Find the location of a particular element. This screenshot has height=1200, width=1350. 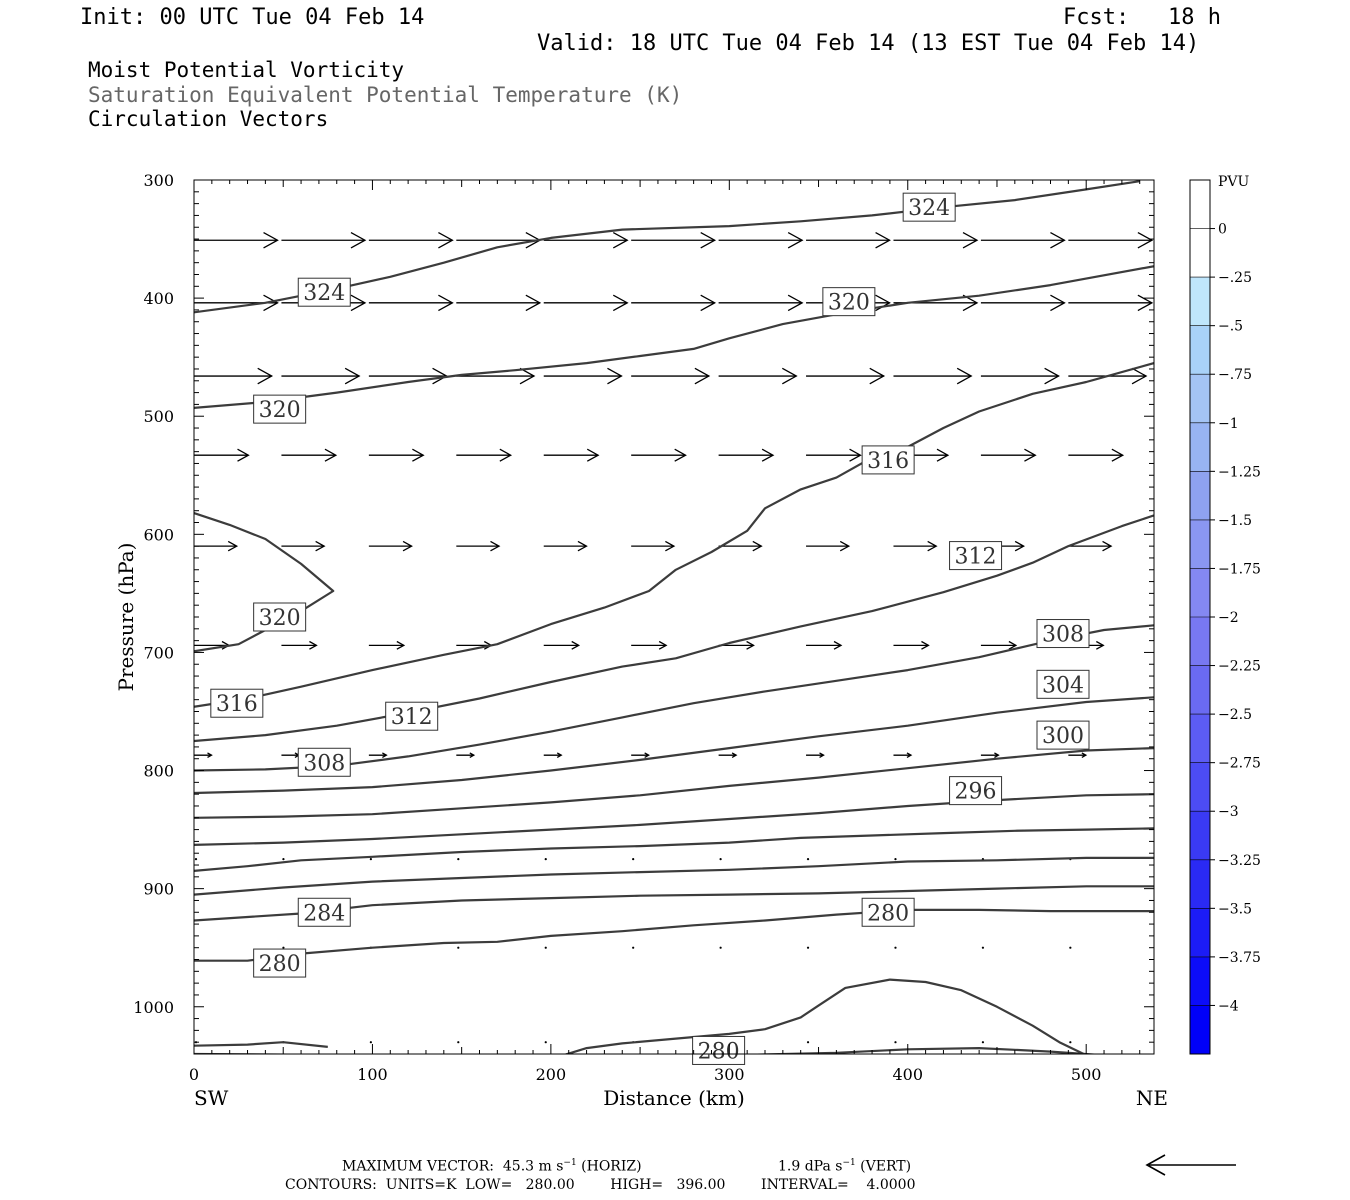

y-tick-label: 600 is located at coordinates (158, 534).